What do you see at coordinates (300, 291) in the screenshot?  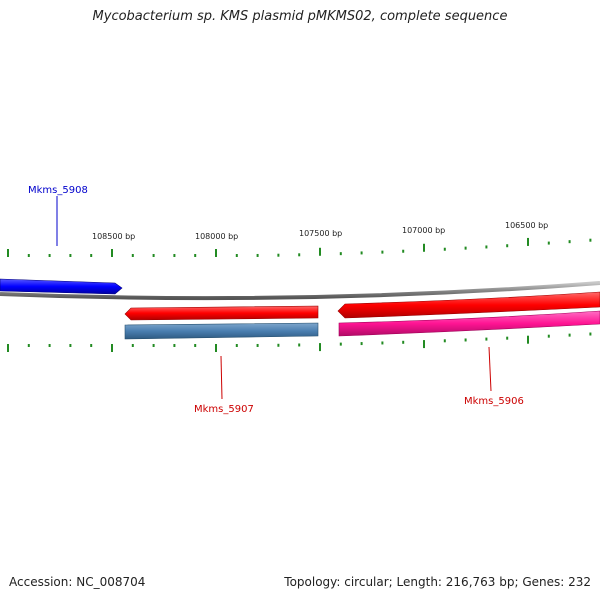 I see `plasmid-backbone` at bounding box center [300, 291].